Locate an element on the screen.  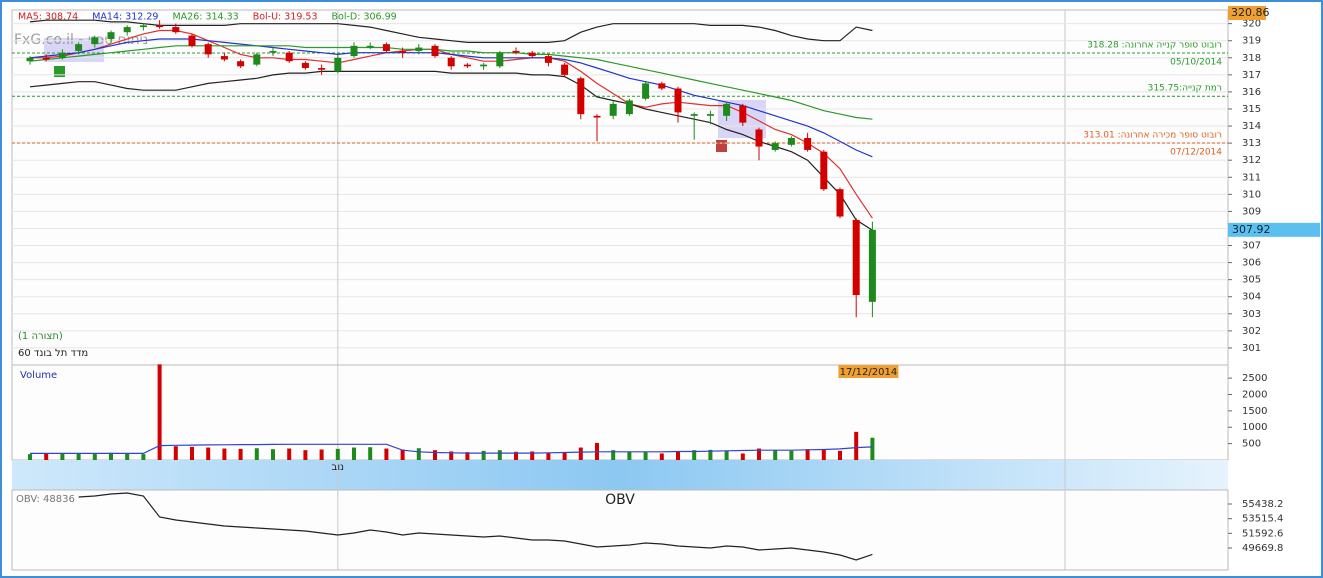
date-box is located at coordinates (868, 371).